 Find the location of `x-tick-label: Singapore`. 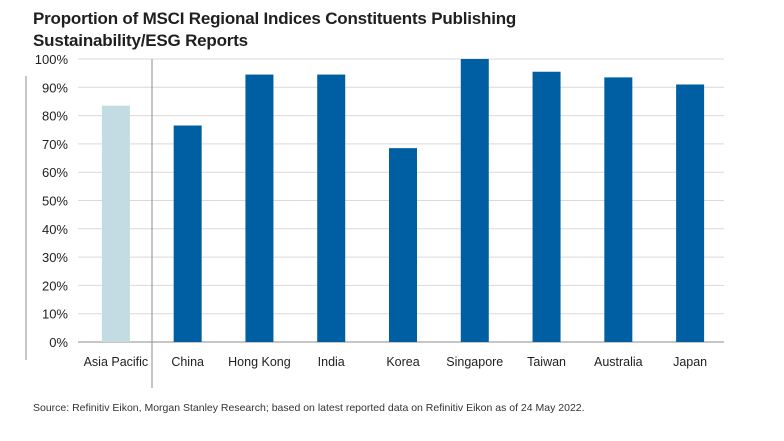

x-tick-label: Singapore is located at coordinates (474, 362).